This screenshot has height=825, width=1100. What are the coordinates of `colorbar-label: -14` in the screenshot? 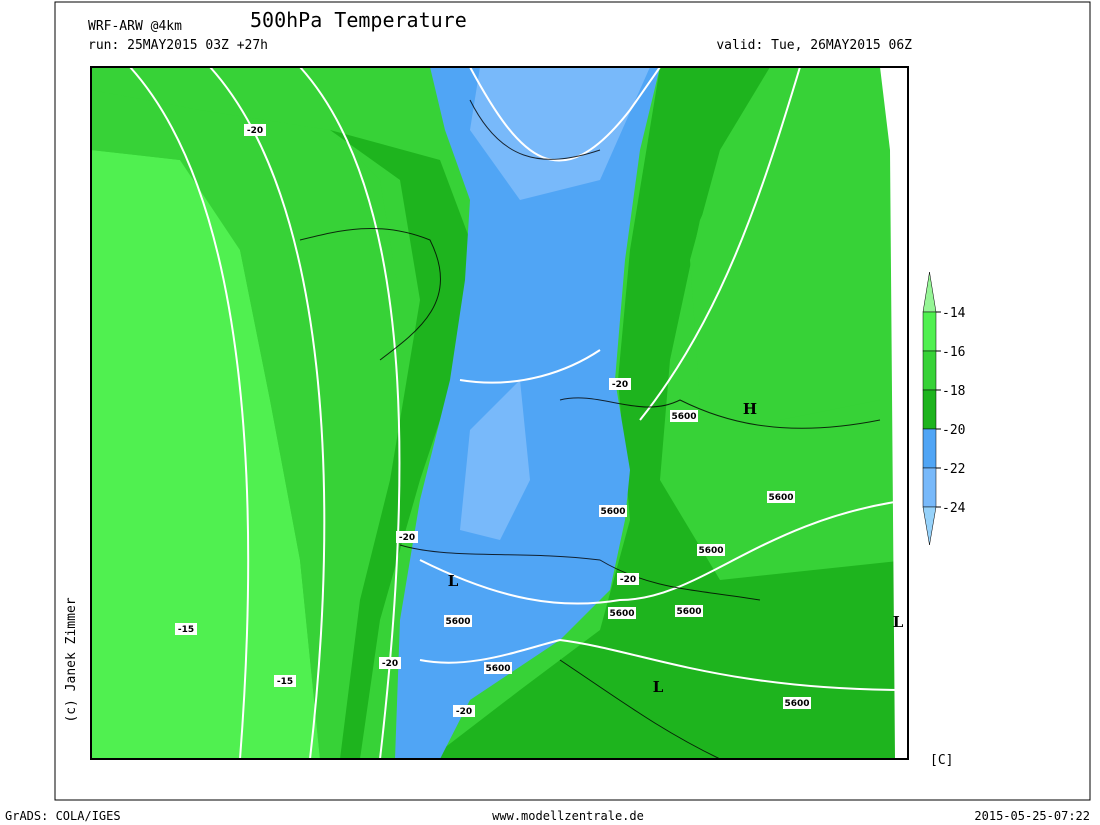 It's located at (954, 313).